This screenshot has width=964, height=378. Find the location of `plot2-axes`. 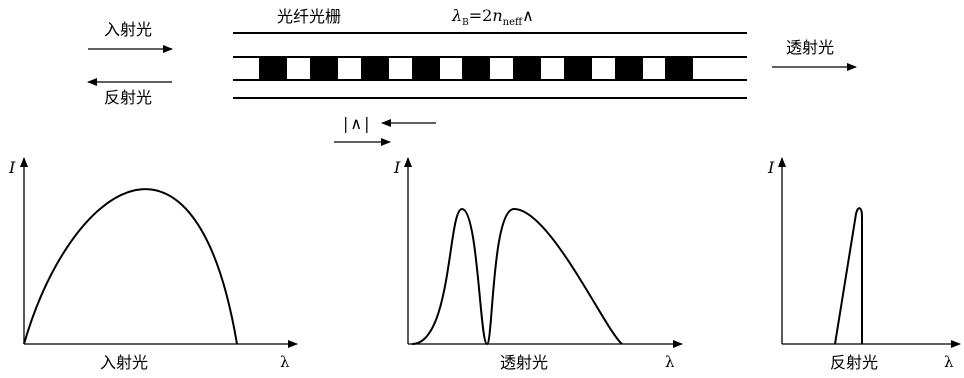

plot2-axes is located at coordinates (543, 252).